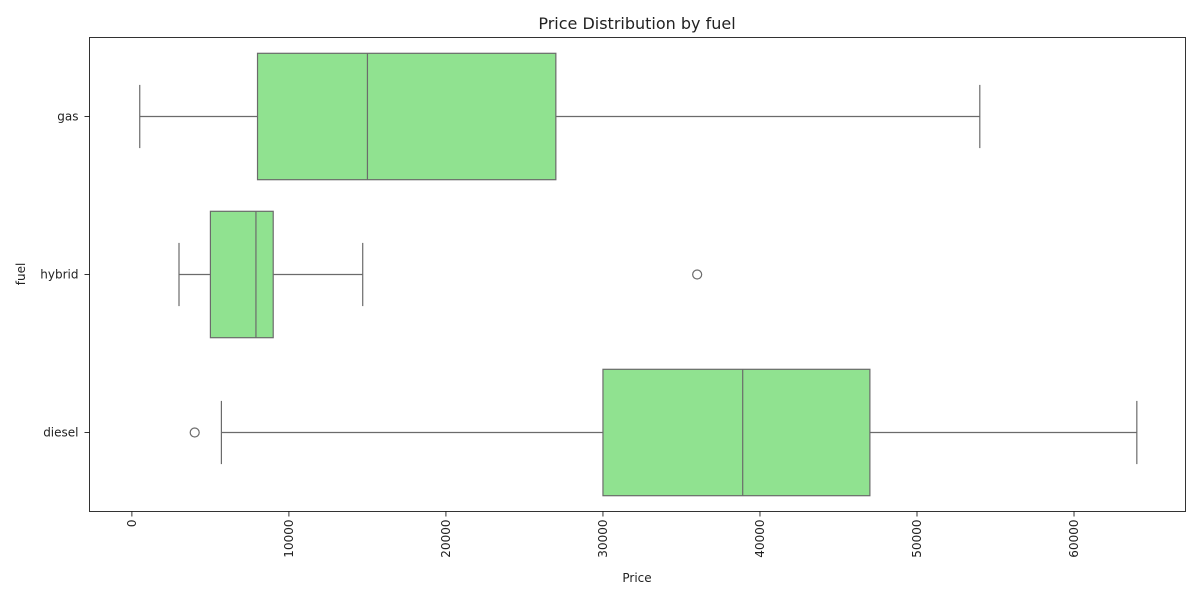  I want to click on x-axis: 0 10000 20000 30000 40000 50000 60000, so click(603, 534).